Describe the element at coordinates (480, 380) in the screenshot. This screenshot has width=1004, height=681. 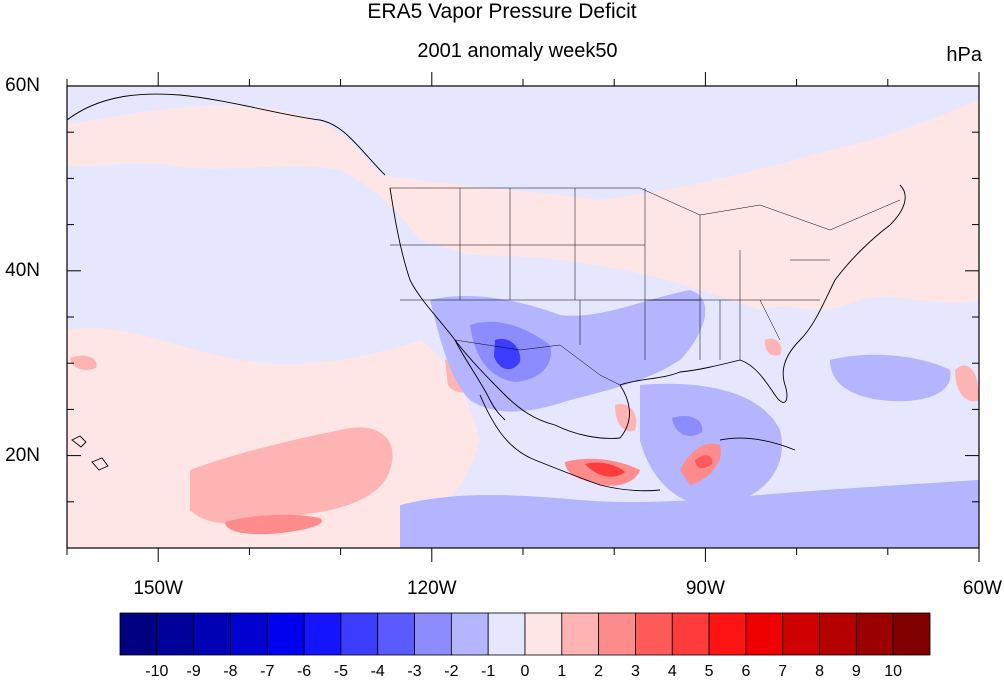
I see `coastline-baja` at that location.